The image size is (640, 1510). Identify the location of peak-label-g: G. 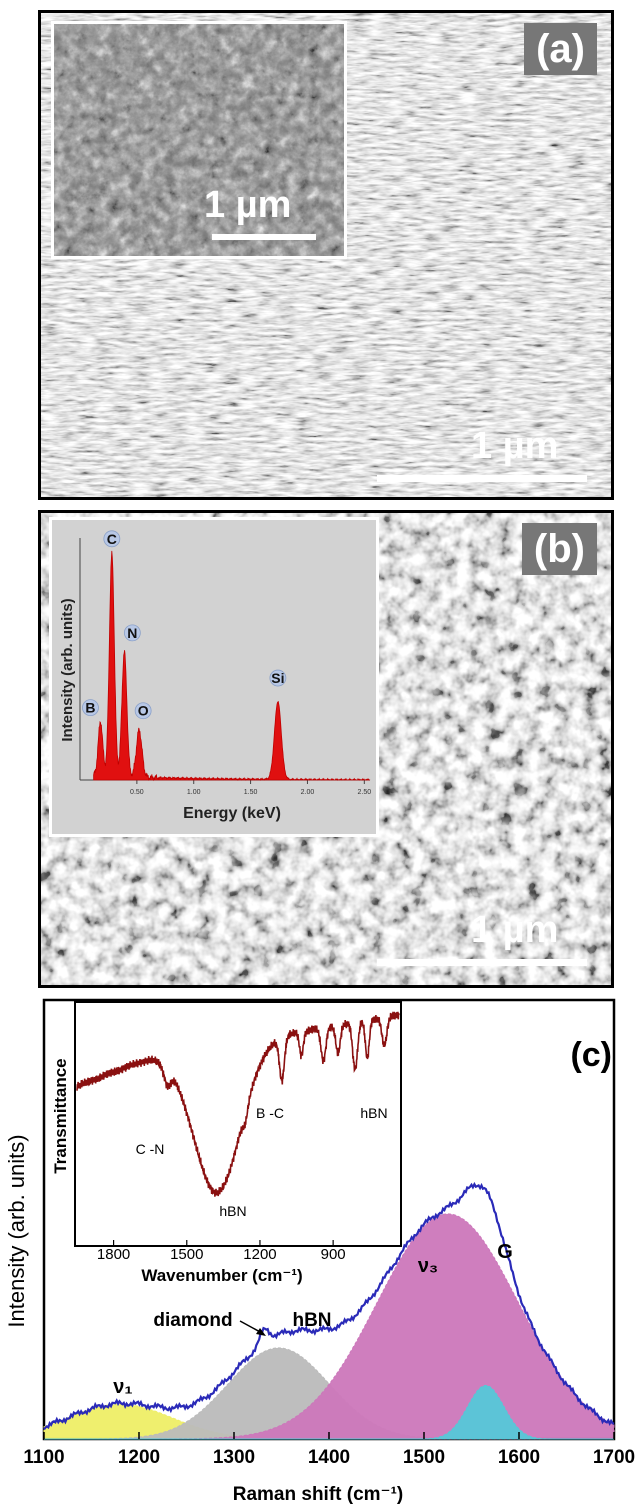
(505, 1252).